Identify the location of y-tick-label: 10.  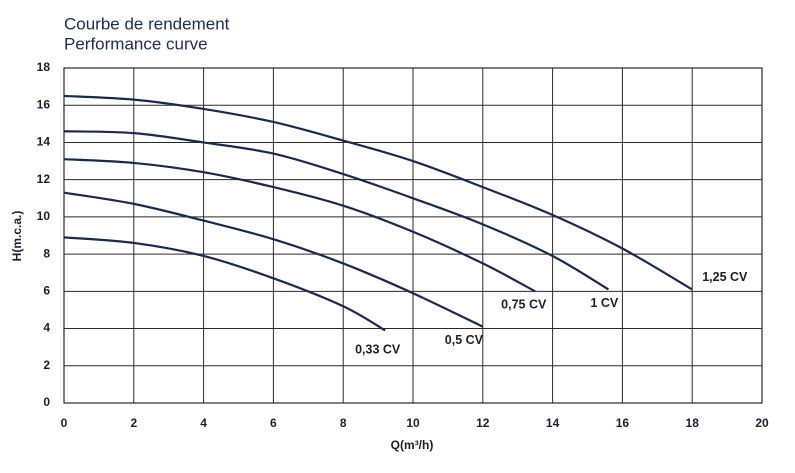
(44, 216).